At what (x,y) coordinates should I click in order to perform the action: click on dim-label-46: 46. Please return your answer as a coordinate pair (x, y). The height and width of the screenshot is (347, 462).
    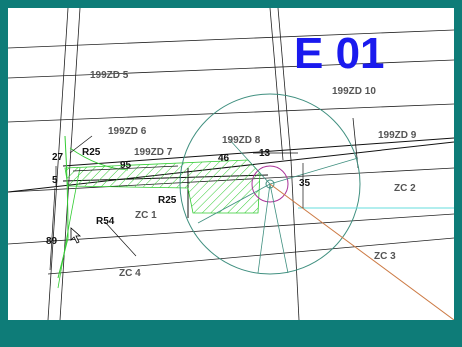
    Looking at the image, I should click on (224, 158).